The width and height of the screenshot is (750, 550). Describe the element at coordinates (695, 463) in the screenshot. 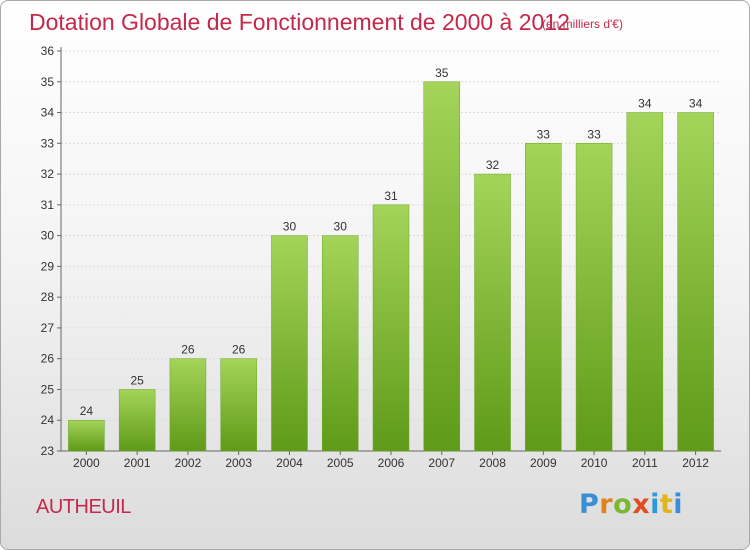

I see `x-tick-label-2012: 2012` at that location.